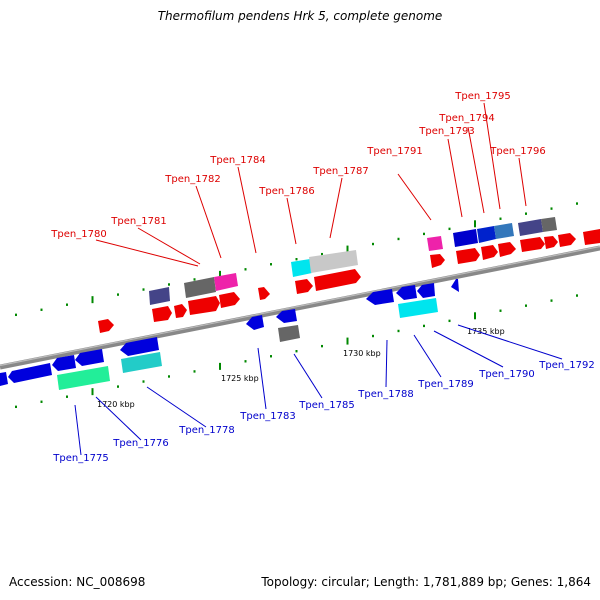 The height and width of the screenshot is (600, 600). What do you see at coordinates (237, 160) in the screenshot?
I see `gene-label-Tpen_1784: Tpen_1784` at bounding box center [237, 160].